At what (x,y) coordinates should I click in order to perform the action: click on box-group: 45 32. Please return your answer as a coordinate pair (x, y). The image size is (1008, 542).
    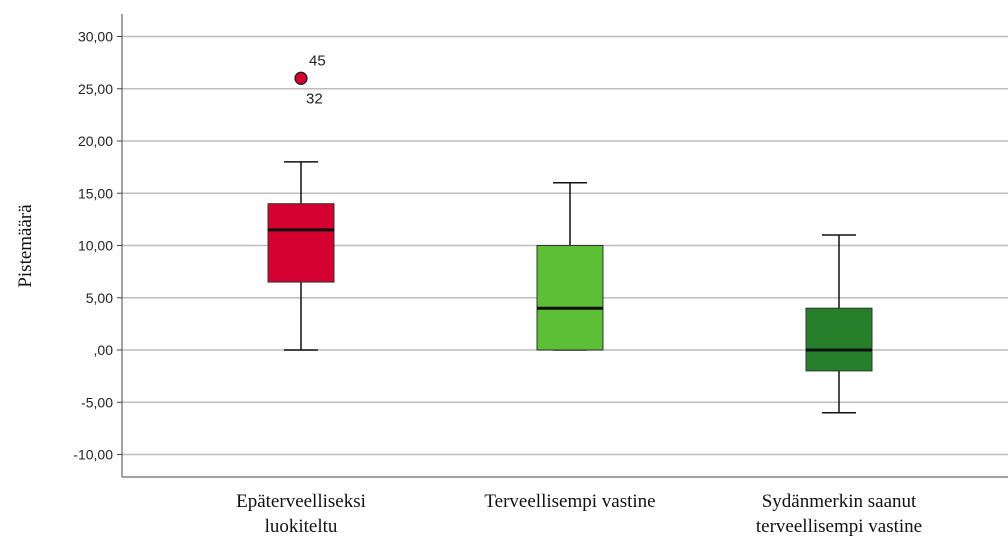
    Looking at the image, I should click on (301, 201).